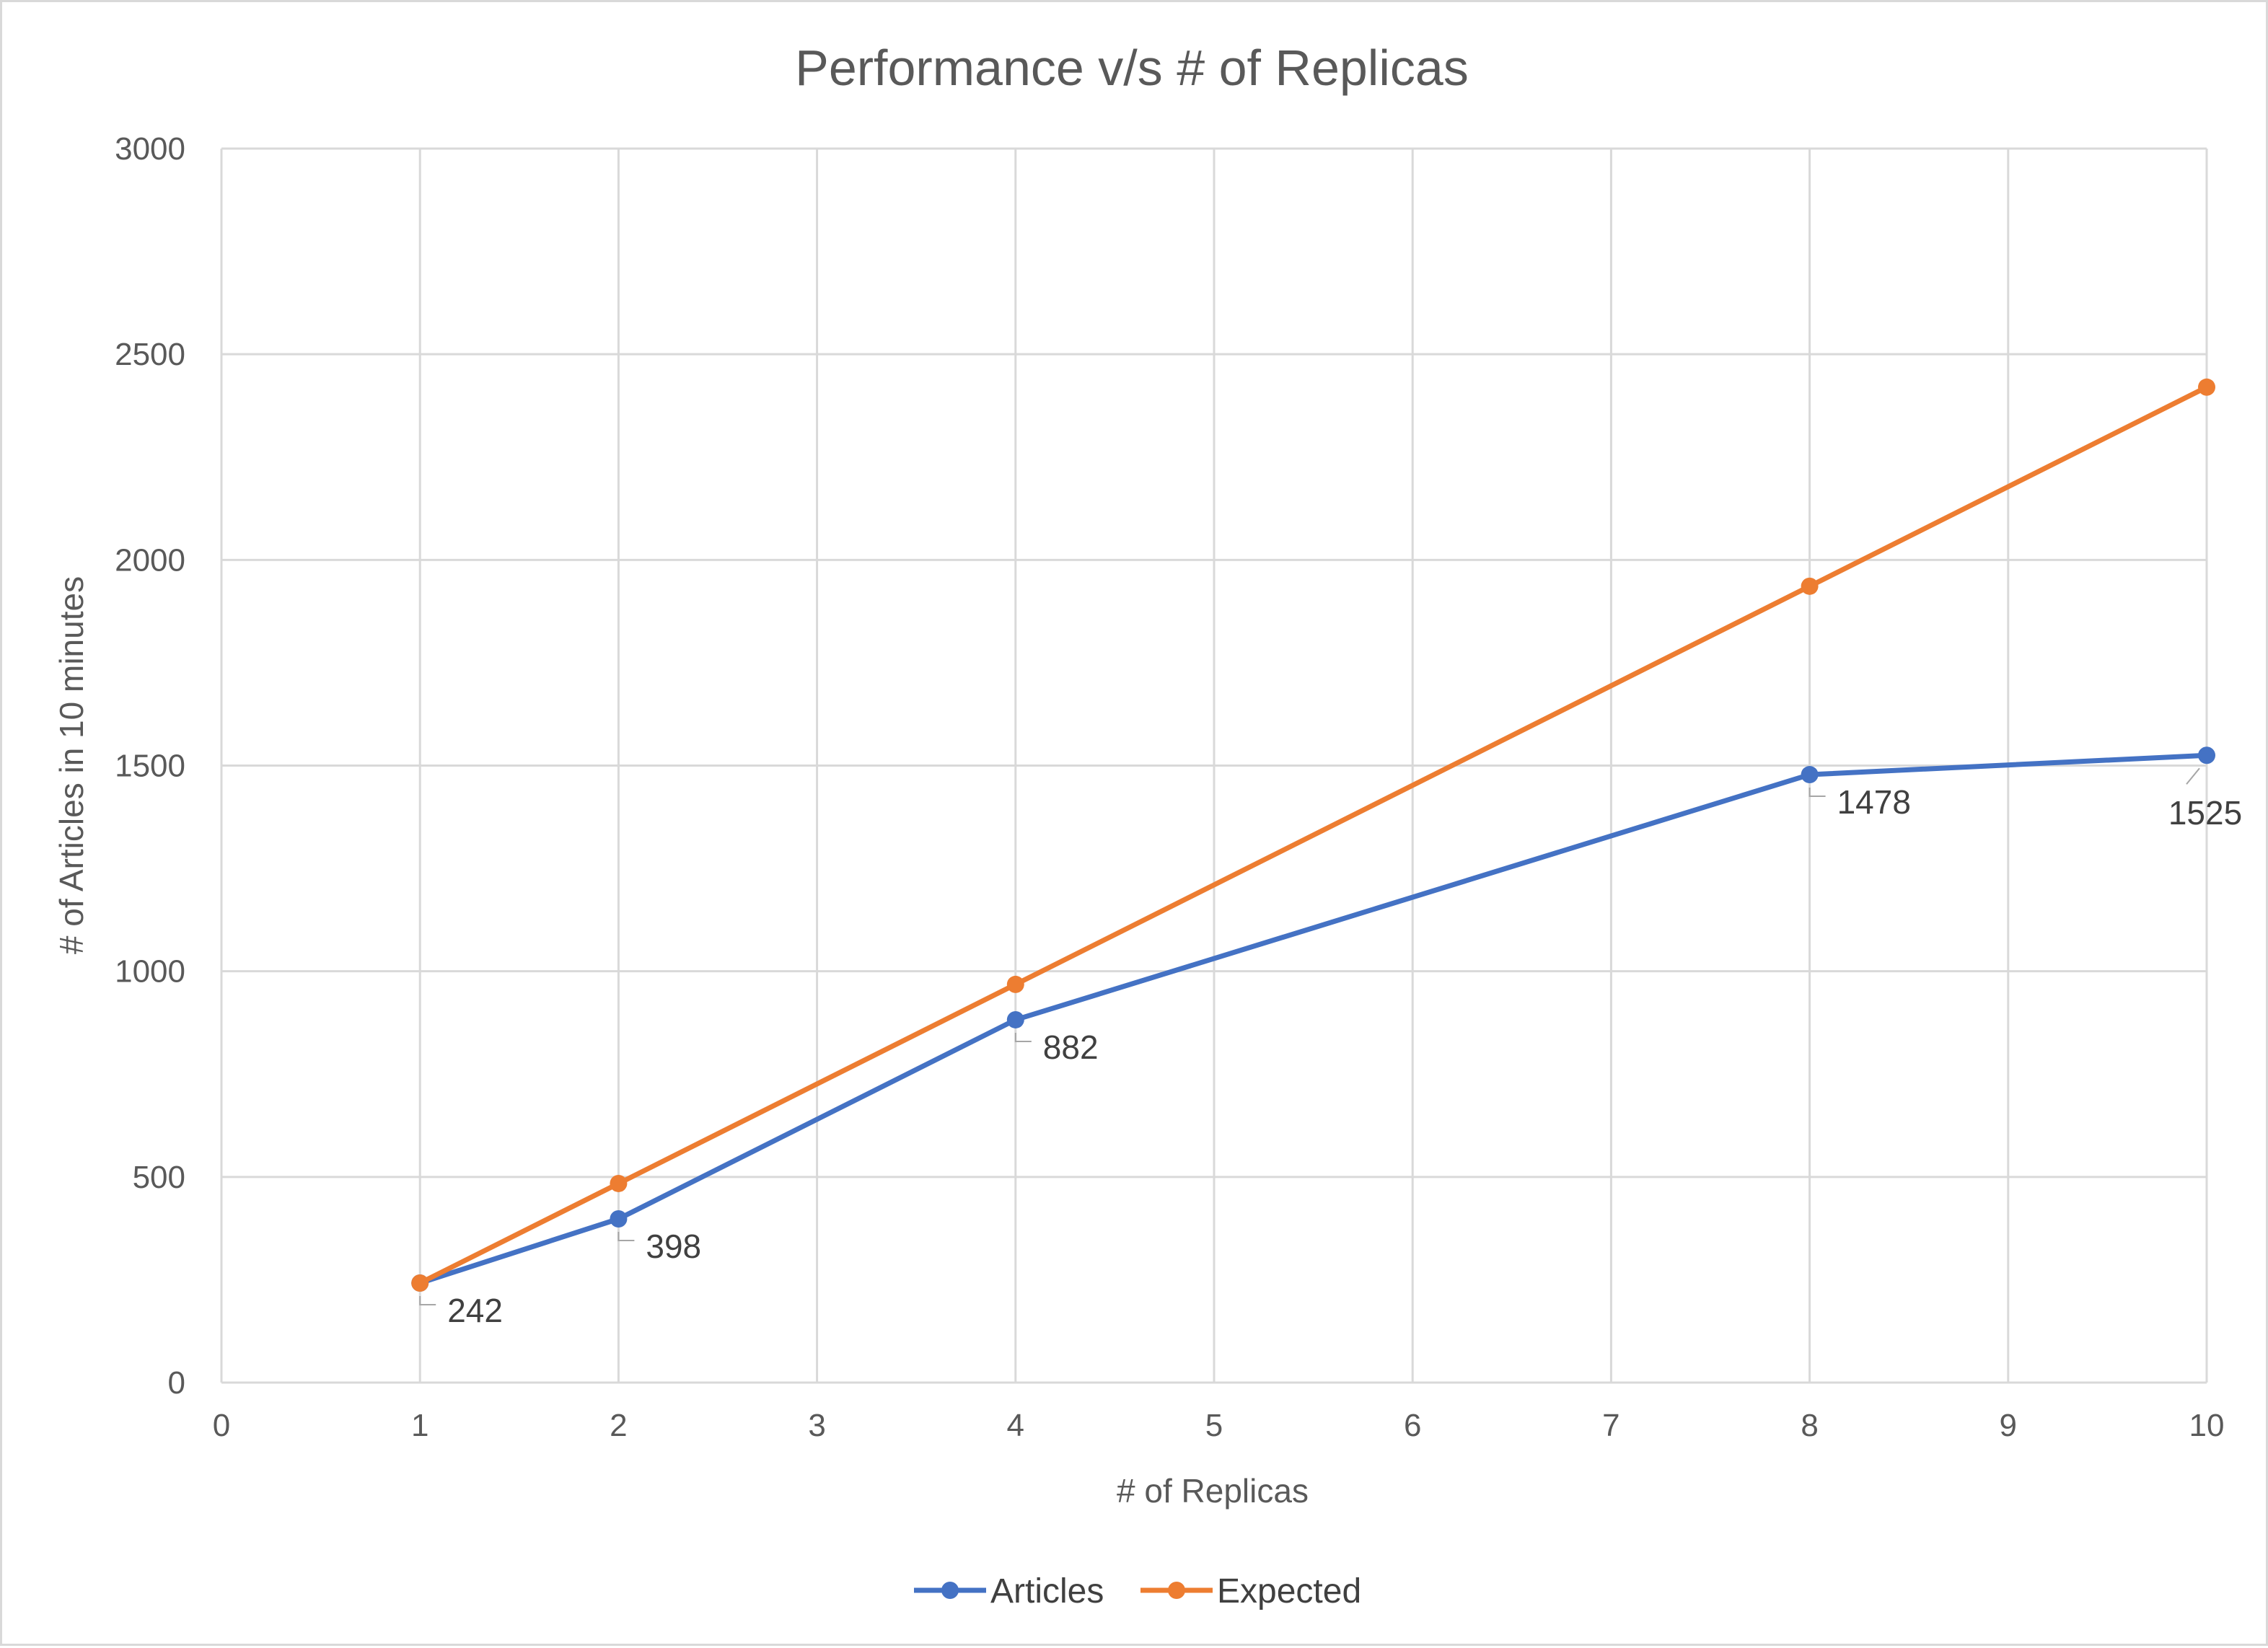 The height and width of the screenshot is (1648, 2268). Describe the element at coordinates (159, 1177) in the screenshot. I see `y-tick-label: 500` at that location.